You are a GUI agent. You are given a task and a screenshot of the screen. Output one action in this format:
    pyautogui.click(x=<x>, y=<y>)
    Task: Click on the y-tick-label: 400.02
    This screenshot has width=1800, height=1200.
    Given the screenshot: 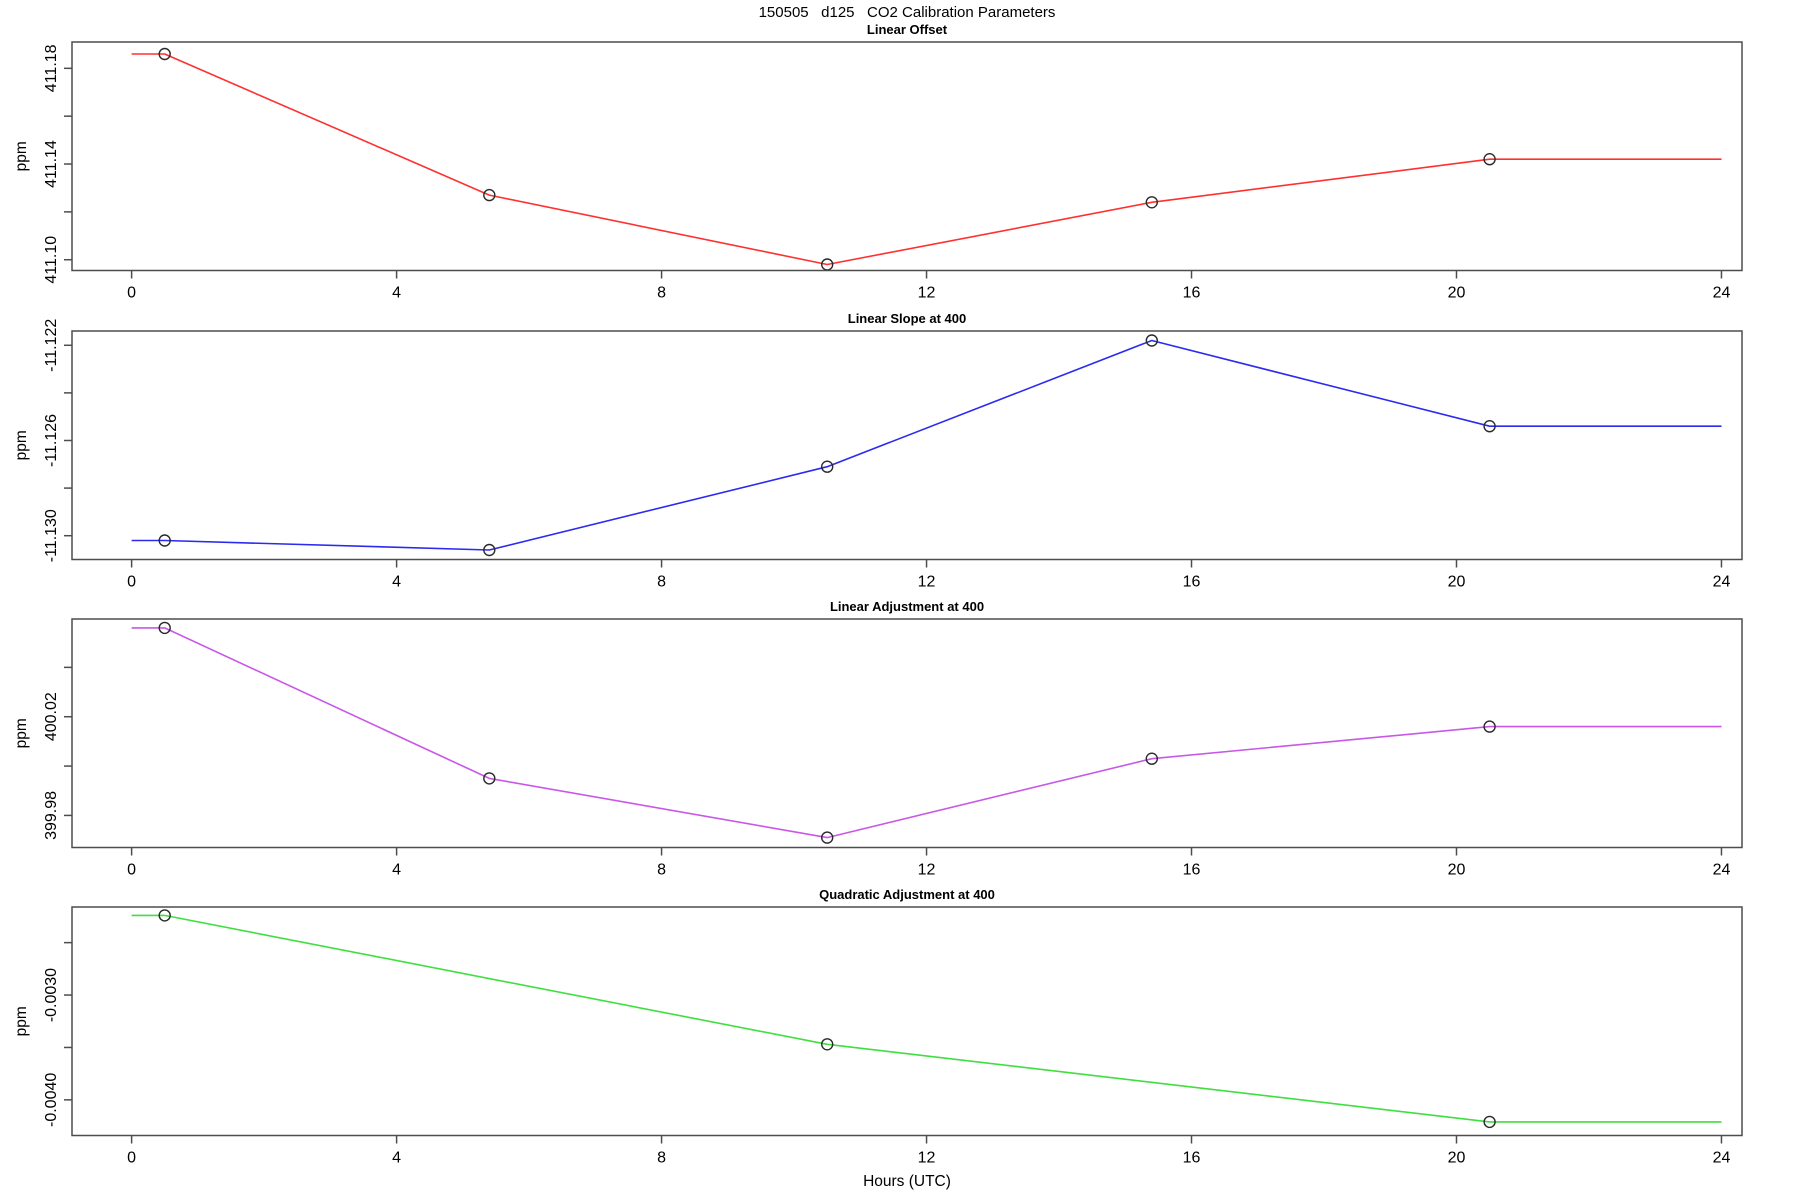 What is the action you would take?
    pyautogui.click(x=51, y=716)
    